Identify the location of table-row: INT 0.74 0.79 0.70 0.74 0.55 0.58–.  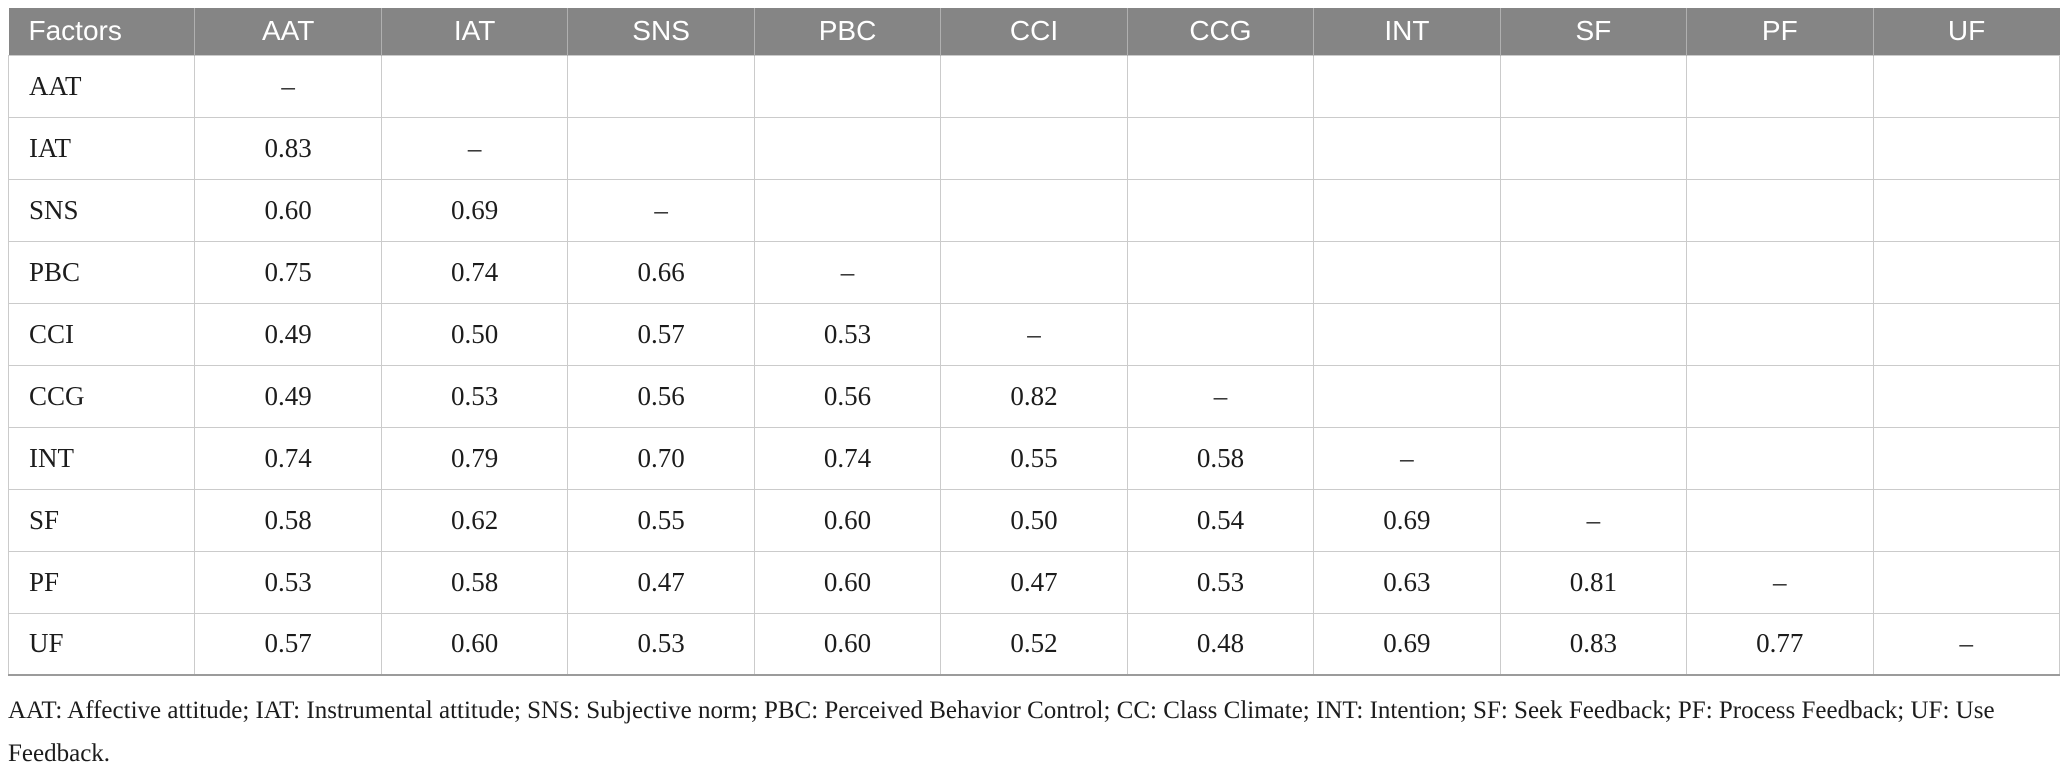
(1034, 458).